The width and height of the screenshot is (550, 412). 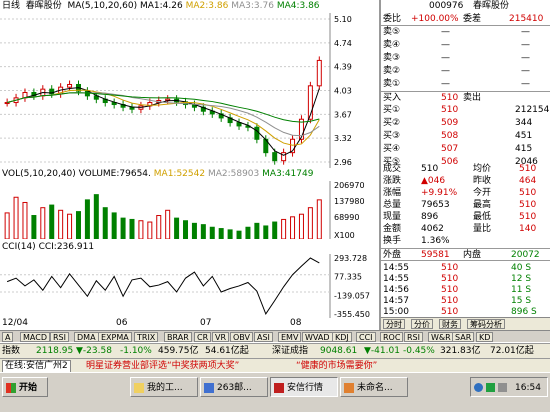 What do you see at coordinates (392, 98) in the screenshot?
I see `buy-in-label: 买入` at bounding box center [392, 98].